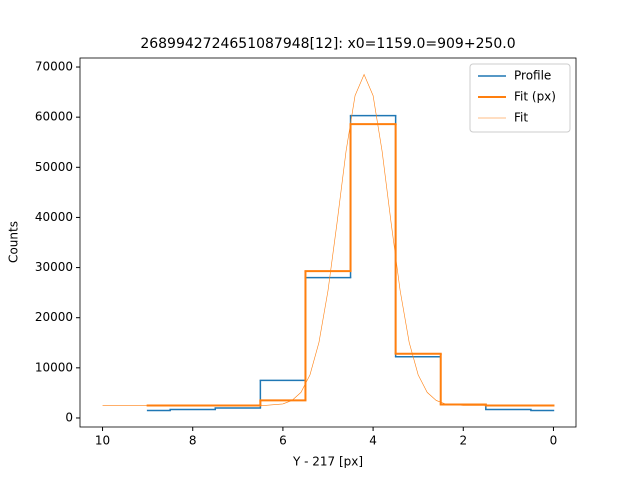  What do you see at coordinates (283, 441) in the screenshot?
I see `x-tick-label: 6` at bounding box center [283, 441].